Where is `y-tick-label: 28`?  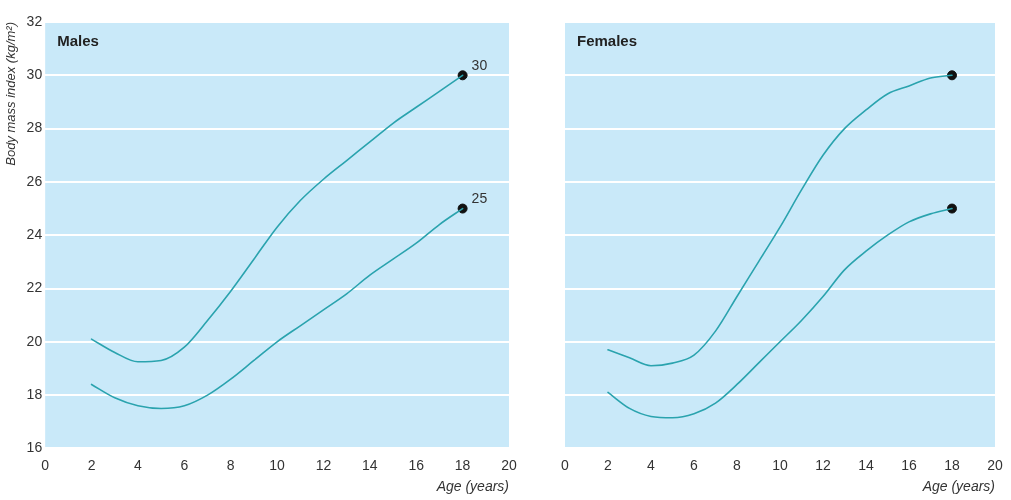
y-tick-label: 28 is located at coordinates (34, 127).